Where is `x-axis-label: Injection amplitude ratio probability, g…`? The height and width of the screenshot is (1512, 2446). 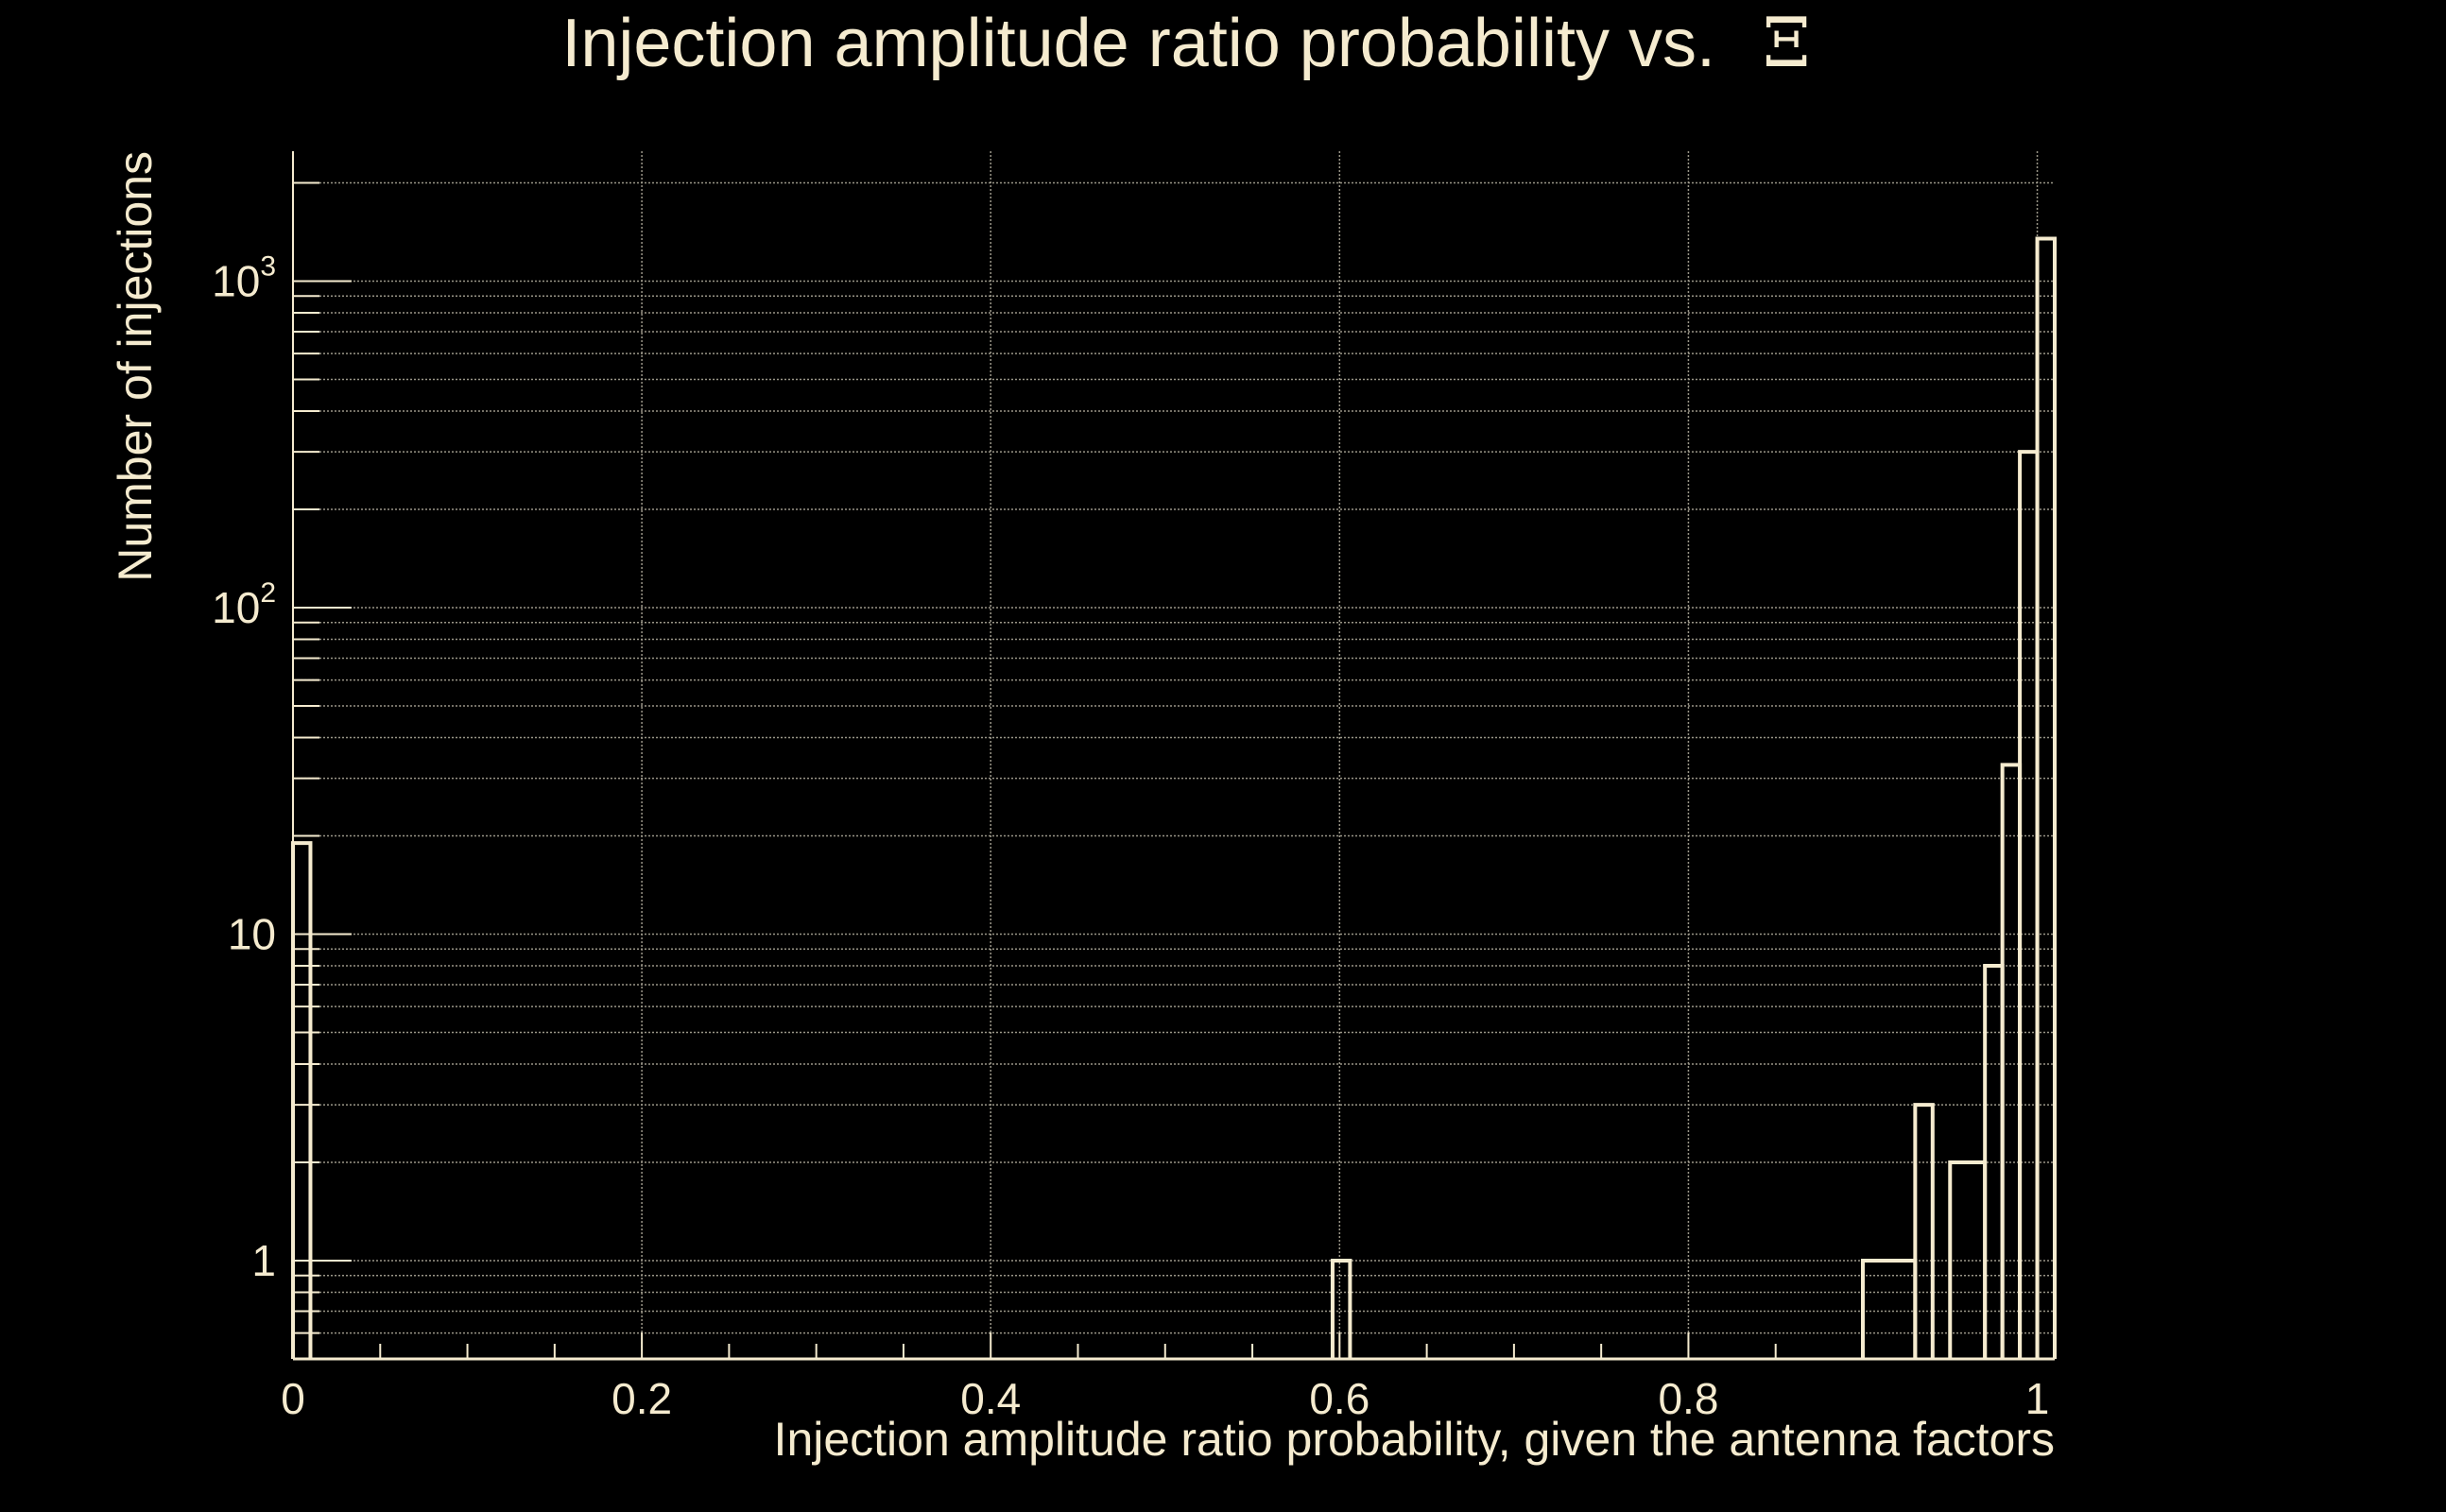
x-axis-label: Injection amplitude ratio probability, g… is located at coordinates (1414, 1439).